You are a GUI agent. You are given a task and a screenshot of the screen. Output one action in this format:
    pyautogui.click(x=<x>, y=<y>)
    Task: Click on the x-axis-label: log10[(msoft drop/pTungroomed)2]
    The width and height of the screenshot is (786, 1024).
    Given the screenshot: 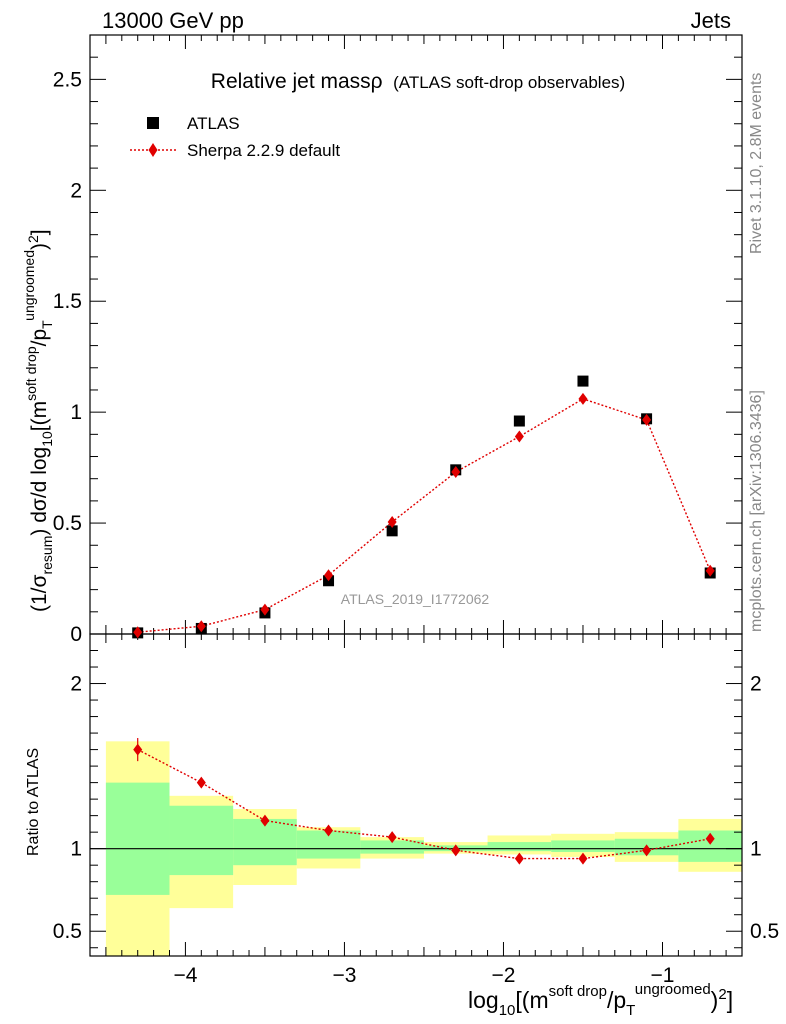 What is the action you would take?
    pyautogui.click(x=600, y=1000)
    